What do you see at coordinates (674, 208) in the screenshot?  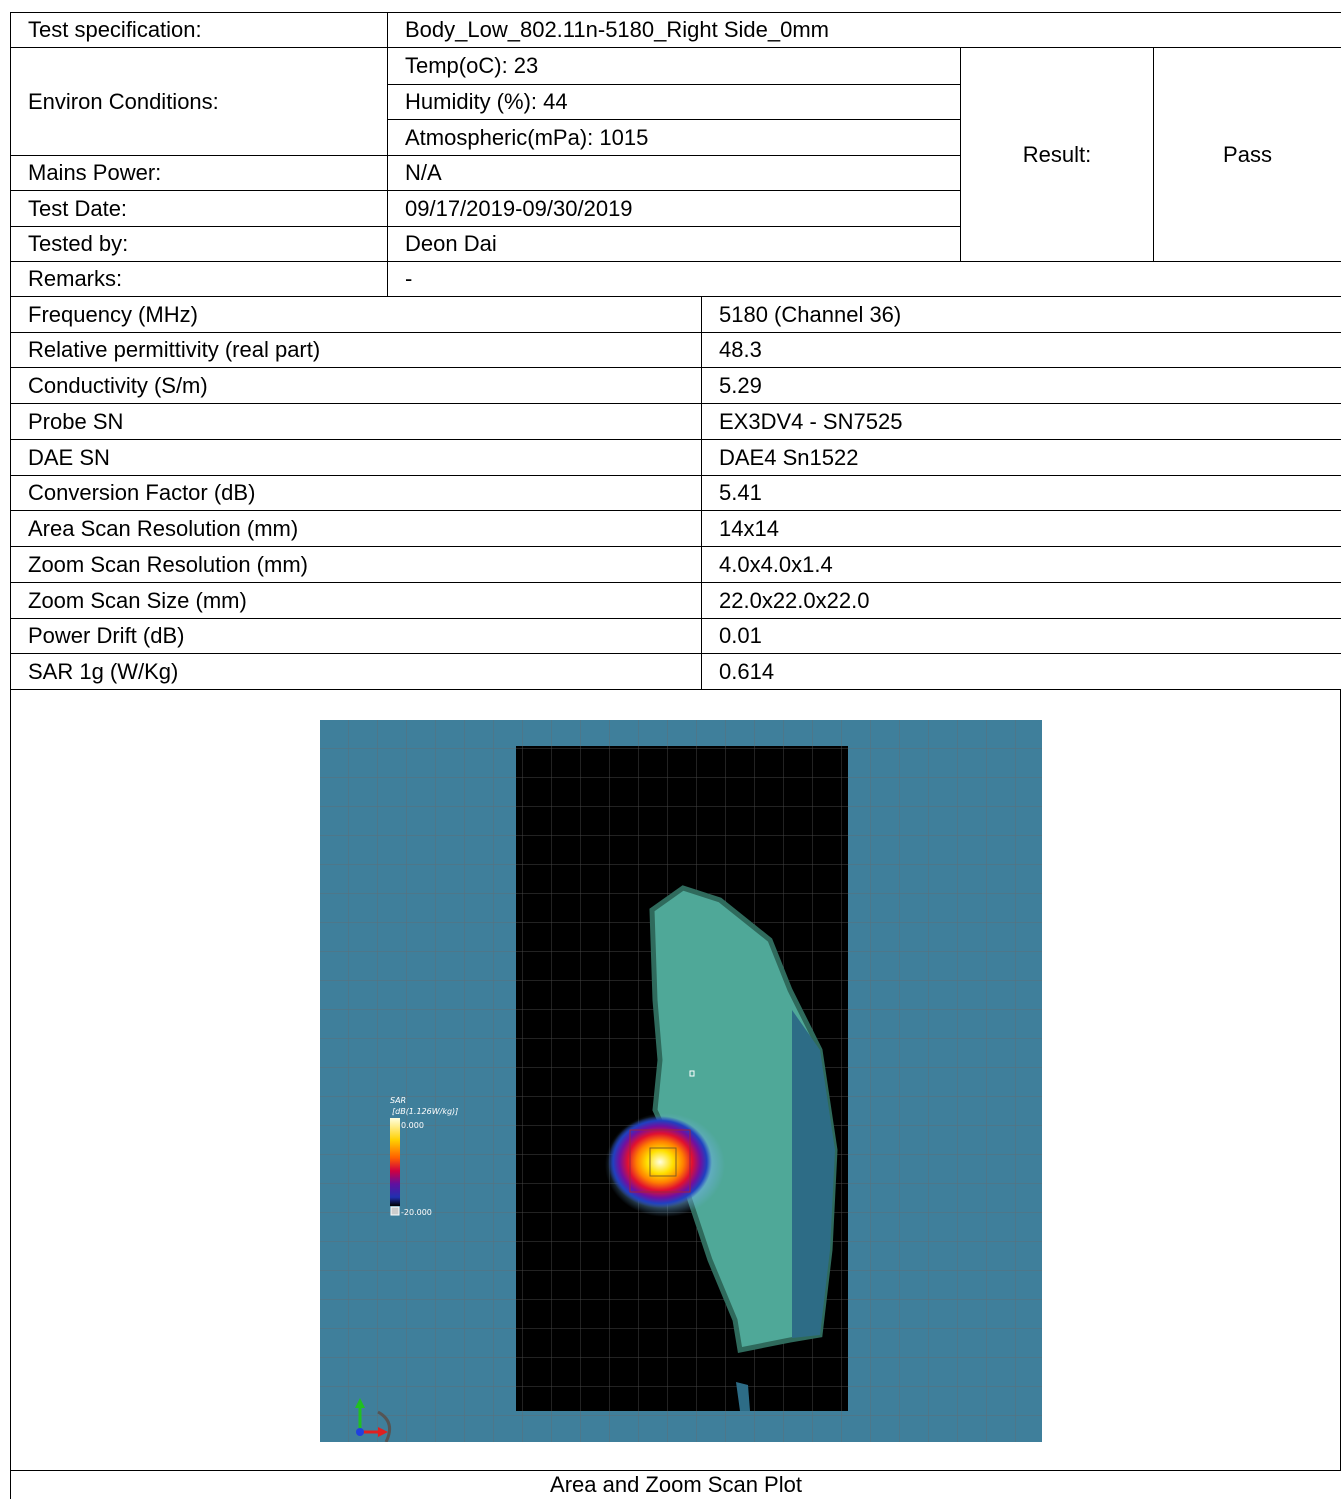 I see `value-cell: 09/17/2019-09/30/2019` at bounding box center [674, 208].